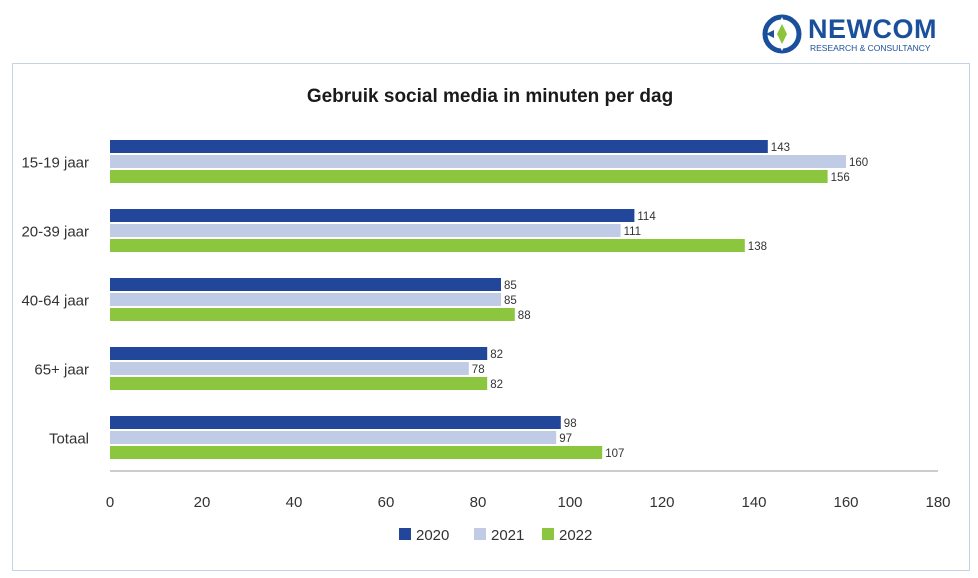 Image resolution: width=978 pixels, height=578 pixels. Describe the element at coordinates (870, 48) in the screenshot. I see `logo-tagline: RESEARCH & CONSULTANCY` at that location.